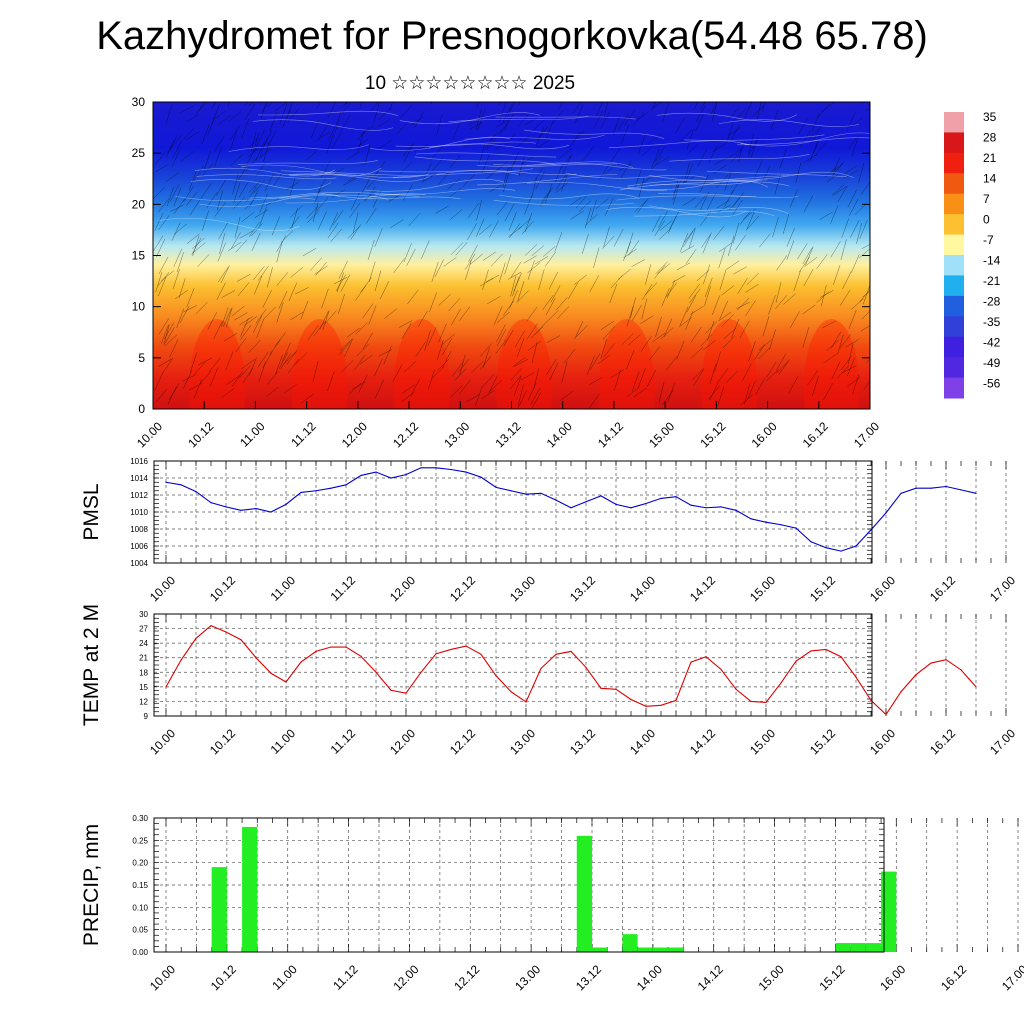 The width and height of the screenshot is (1024, 1024). What do you see at coordinates (642, 741) in the screenshot?
I see `x-tick-label: 14.00` at bounding box center [642, 741].